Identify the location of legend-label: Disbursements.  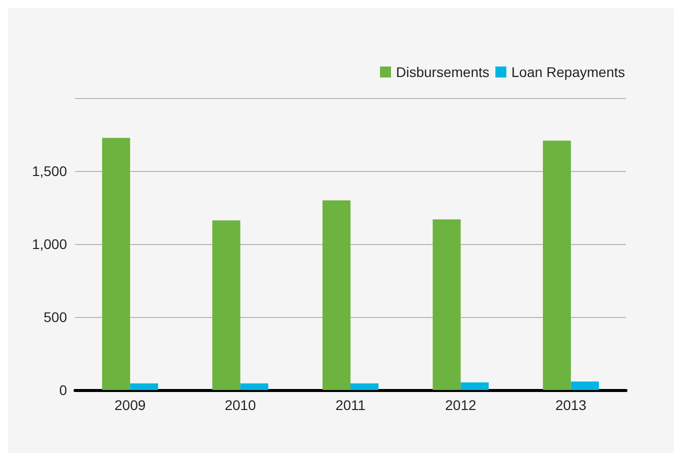
(443, 72).